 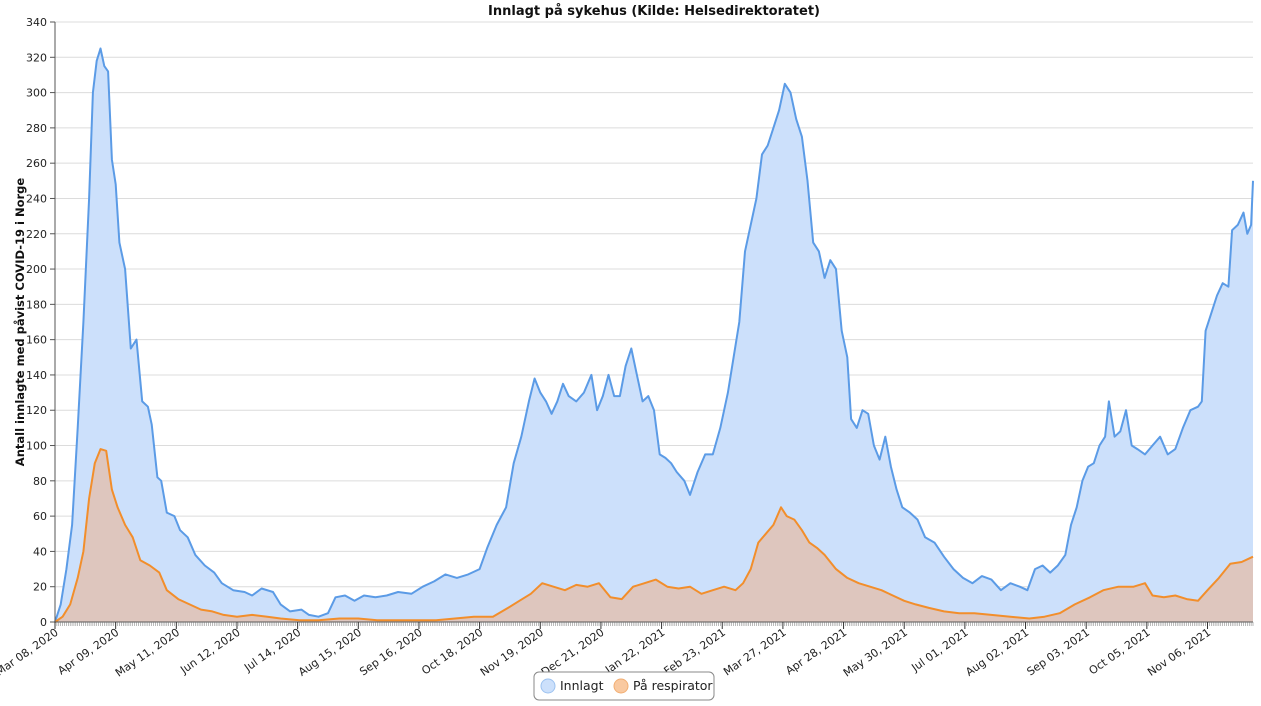 What do you see at coordinates (36, 198) in the screenshot?
I see `y-tick-label: 240` at bounding box center [36, 198].